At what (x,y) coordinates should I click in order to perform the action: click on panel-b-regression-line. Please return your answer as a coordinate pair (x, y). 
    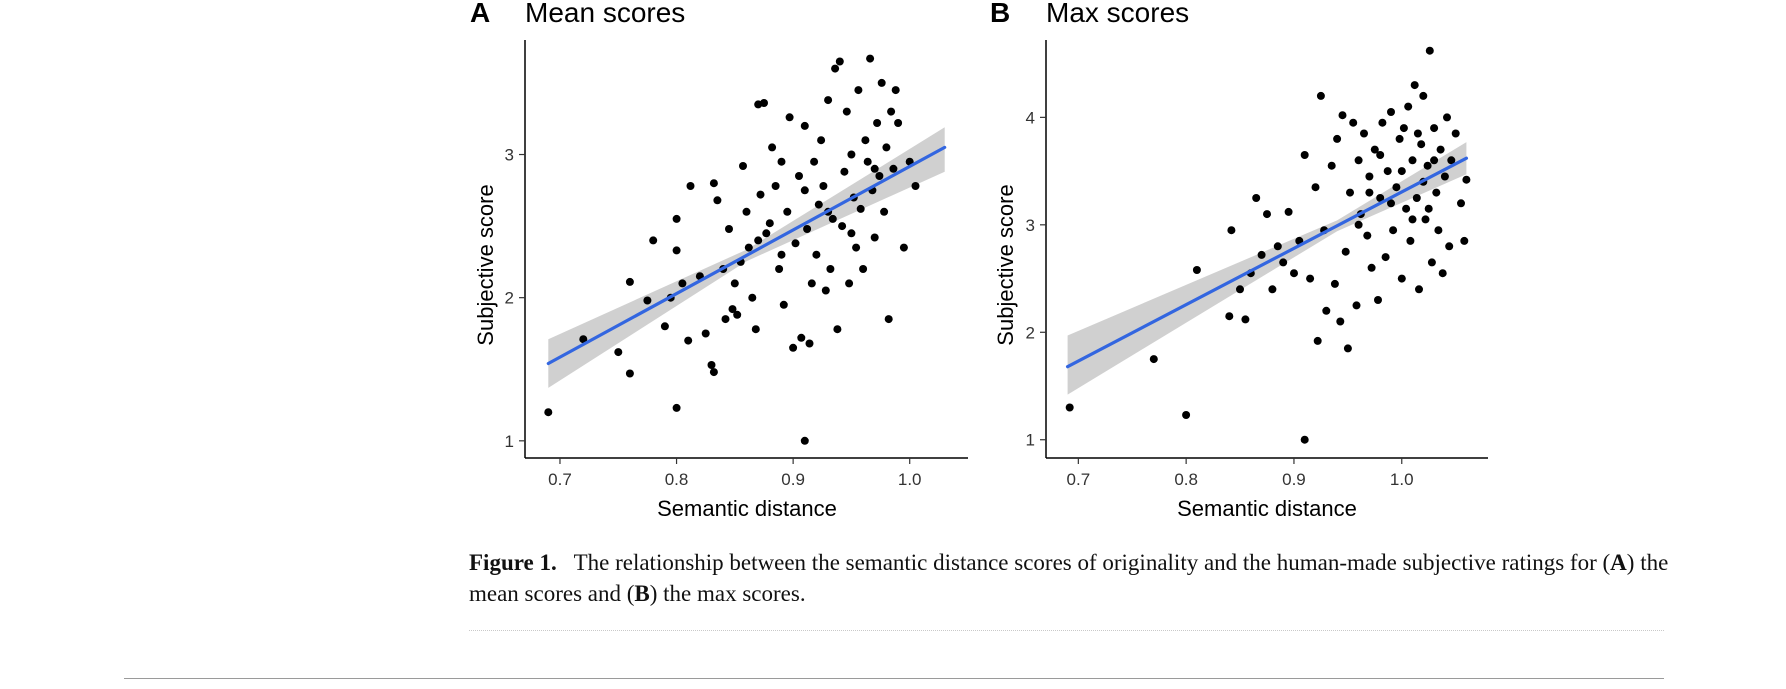
    Looking at the image, I should click on (1267, 262).